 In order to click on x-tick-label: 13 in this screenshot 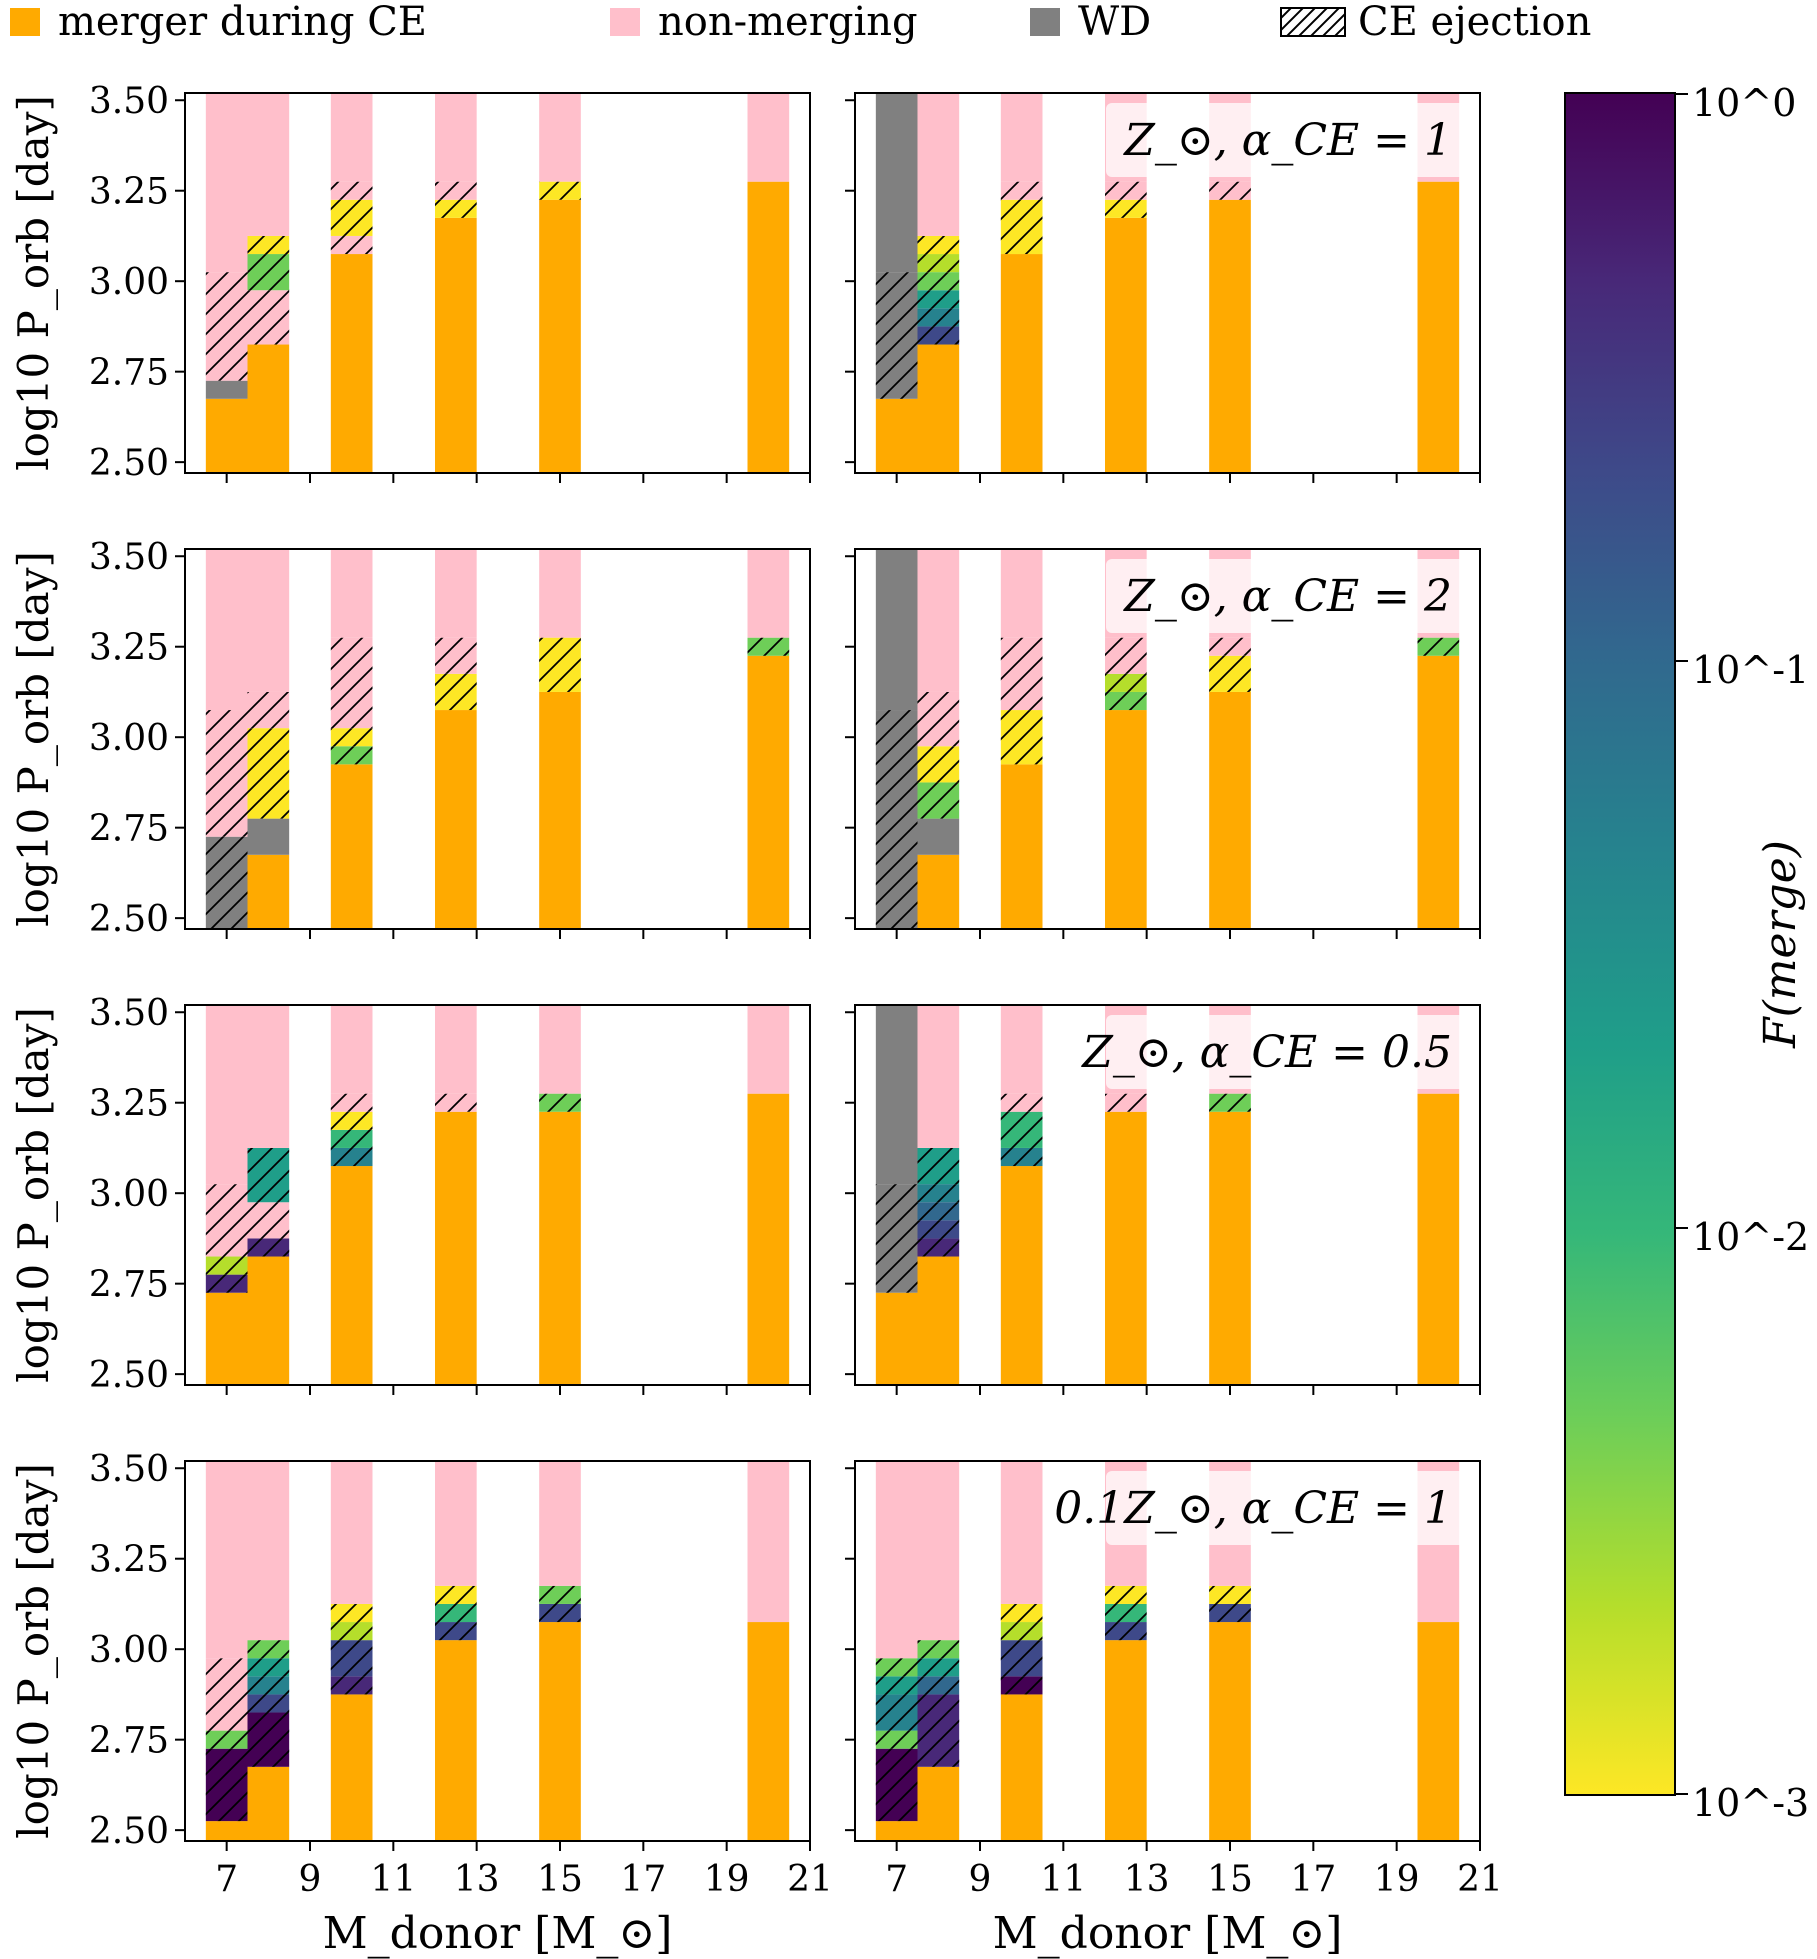, I will do `click(1147, 1879)`.